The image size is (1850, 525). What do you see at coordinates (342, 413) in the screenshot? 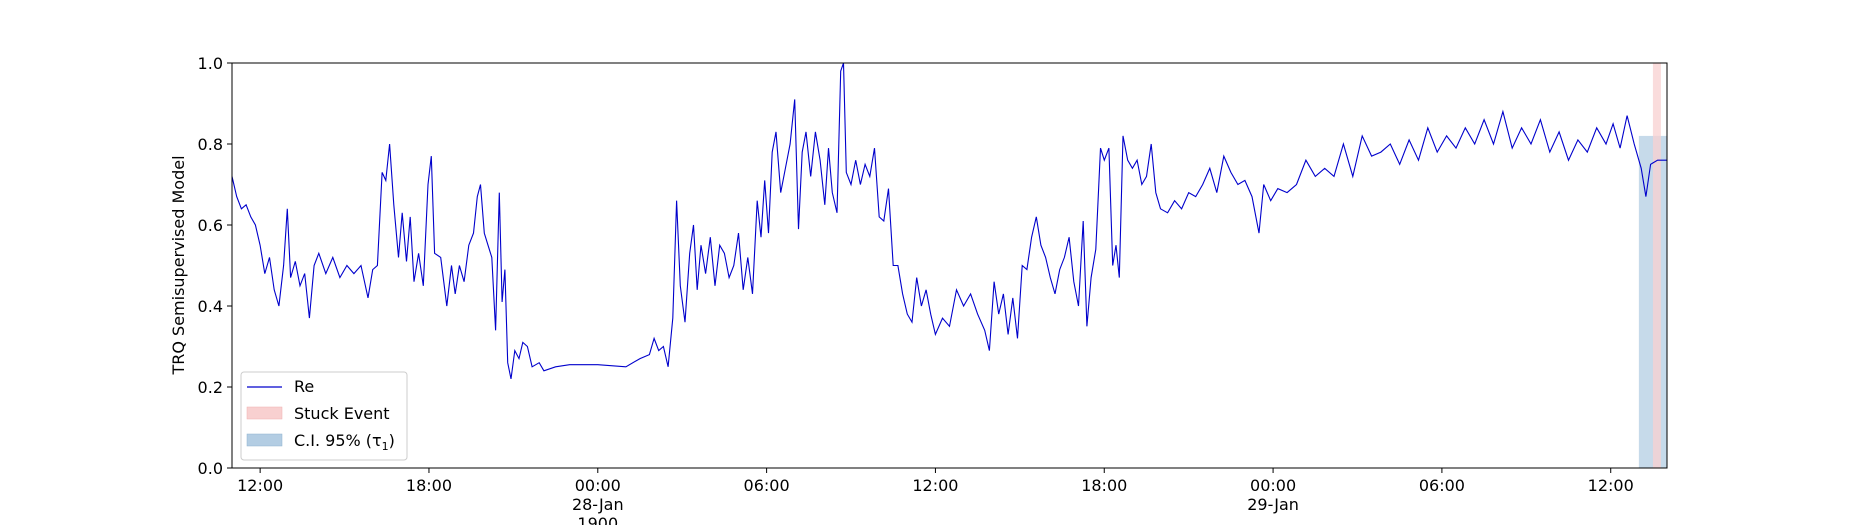
I see `legend-stuck-event-label: Stuck Event` at bounding box center [342, 413].